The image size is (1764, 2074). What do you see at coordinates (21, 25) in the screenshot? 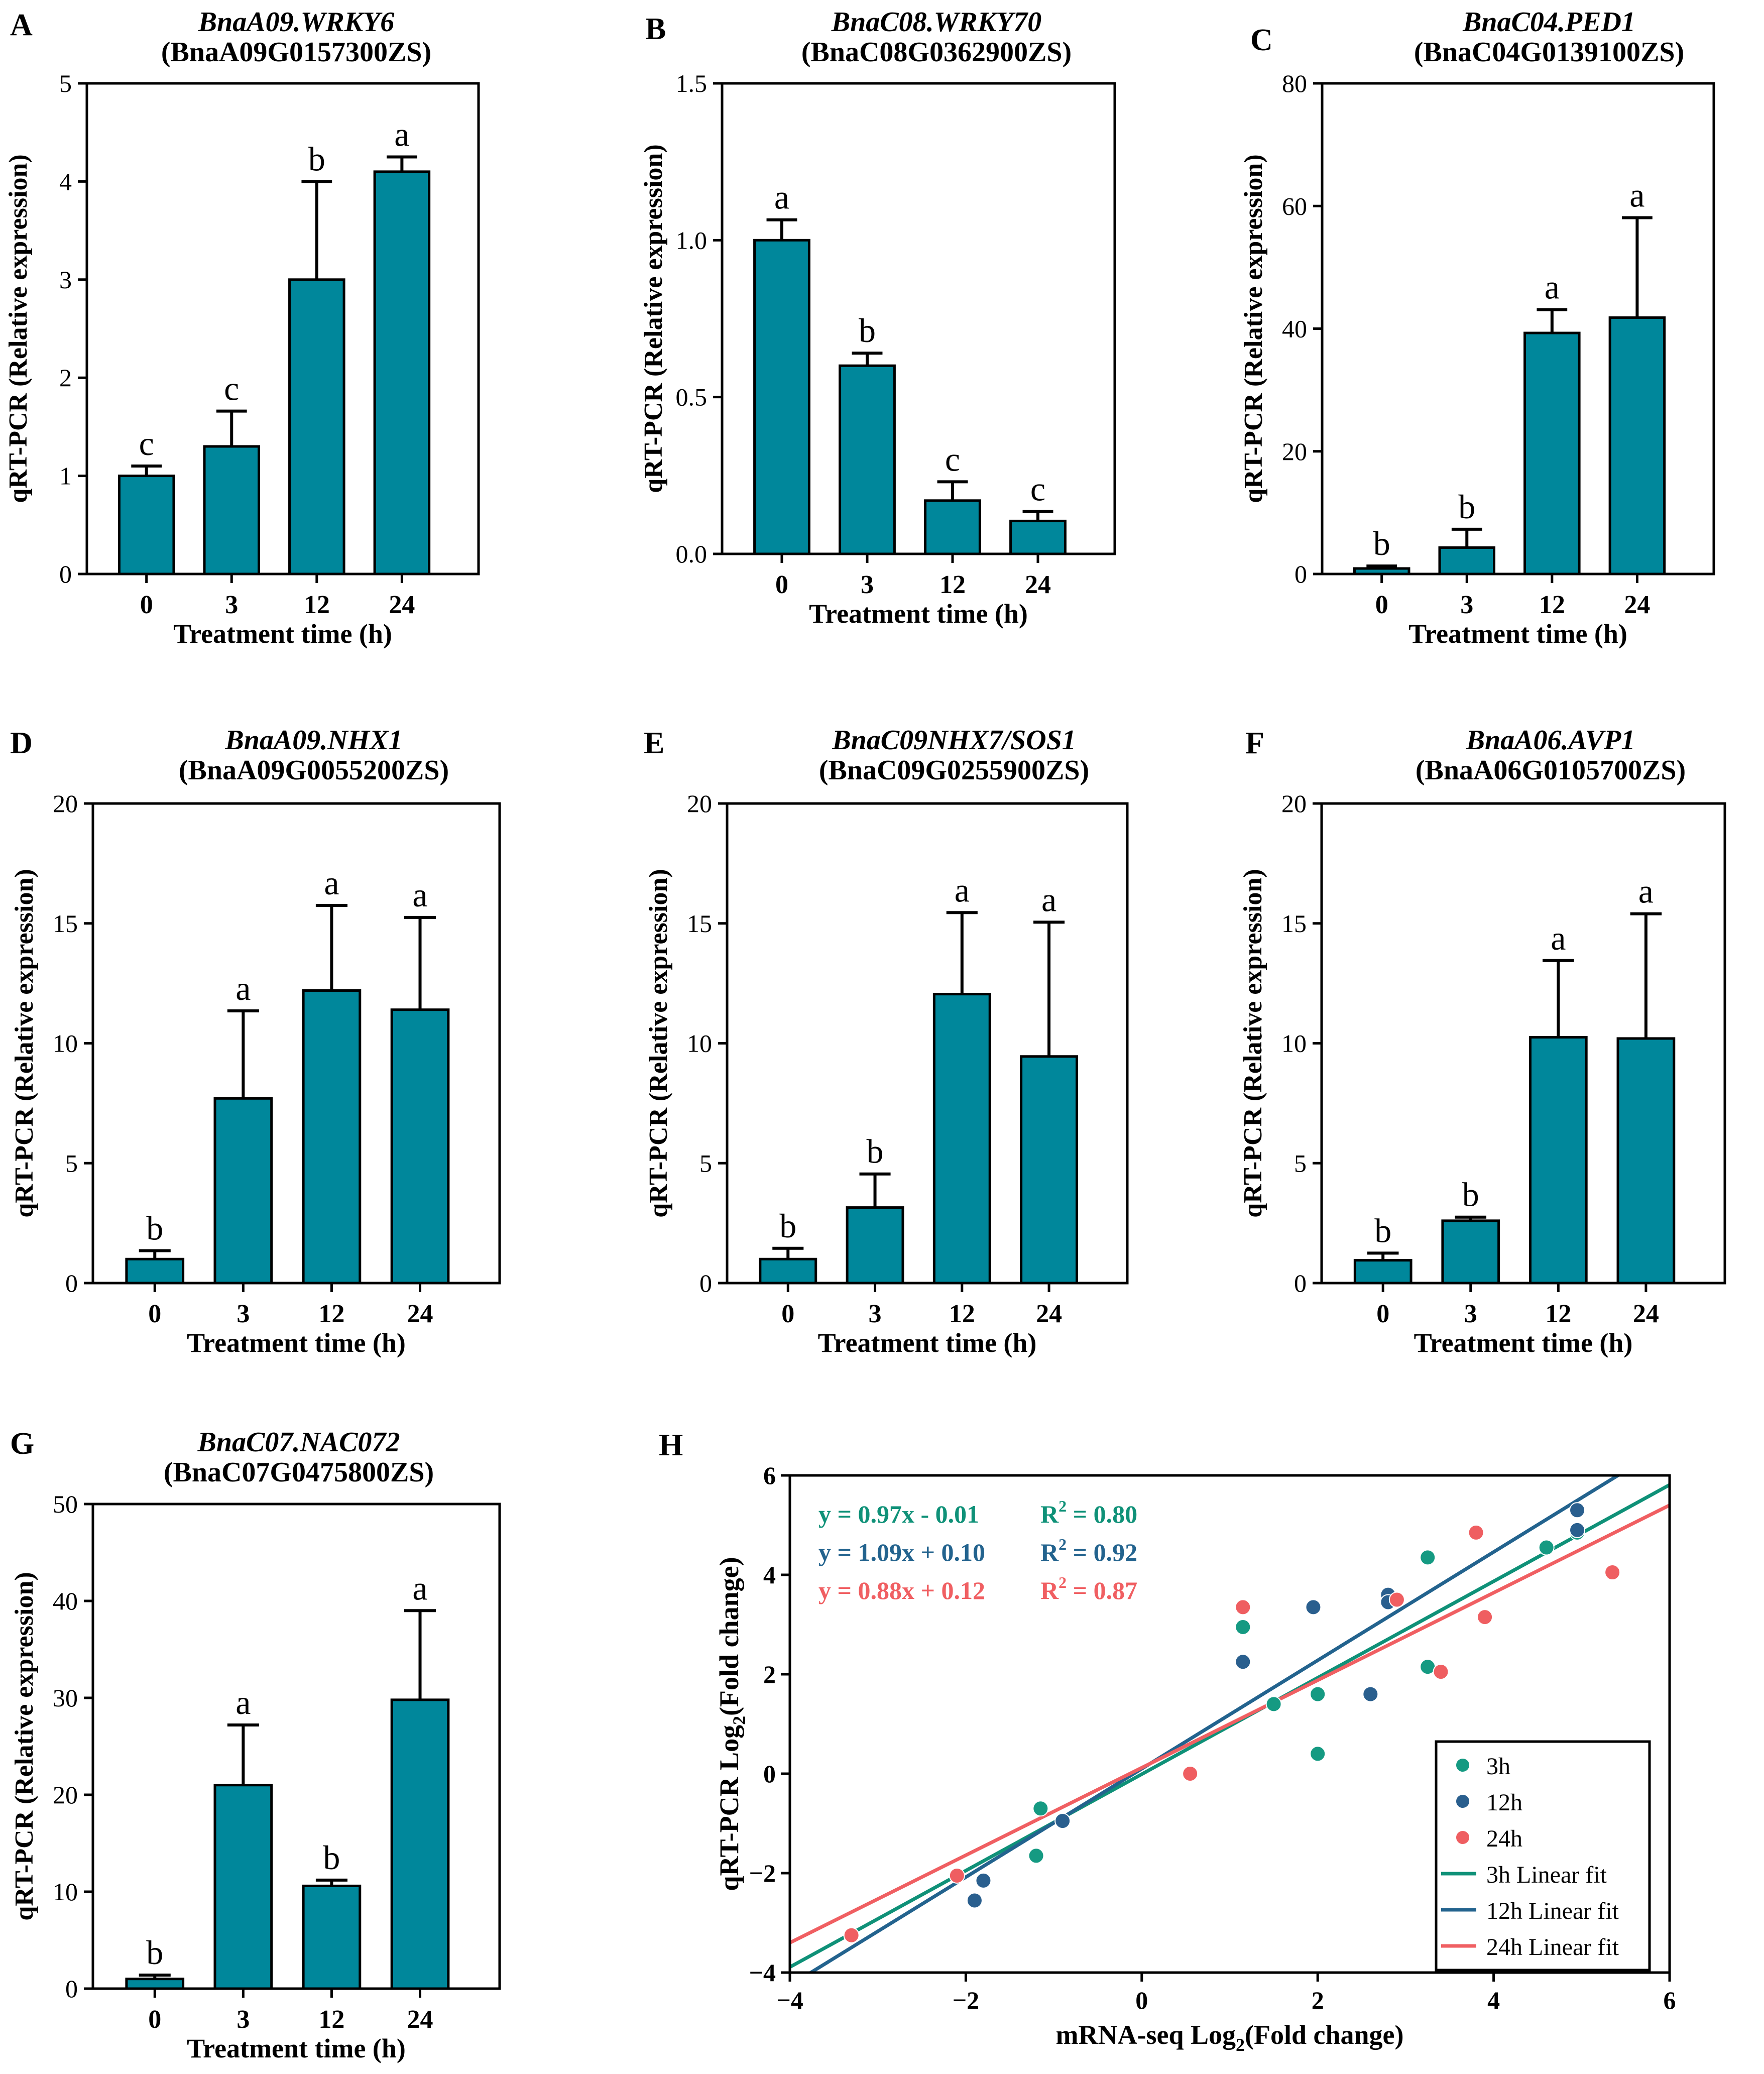
I see `panel-letter: A` at bounding box center [21, 25].